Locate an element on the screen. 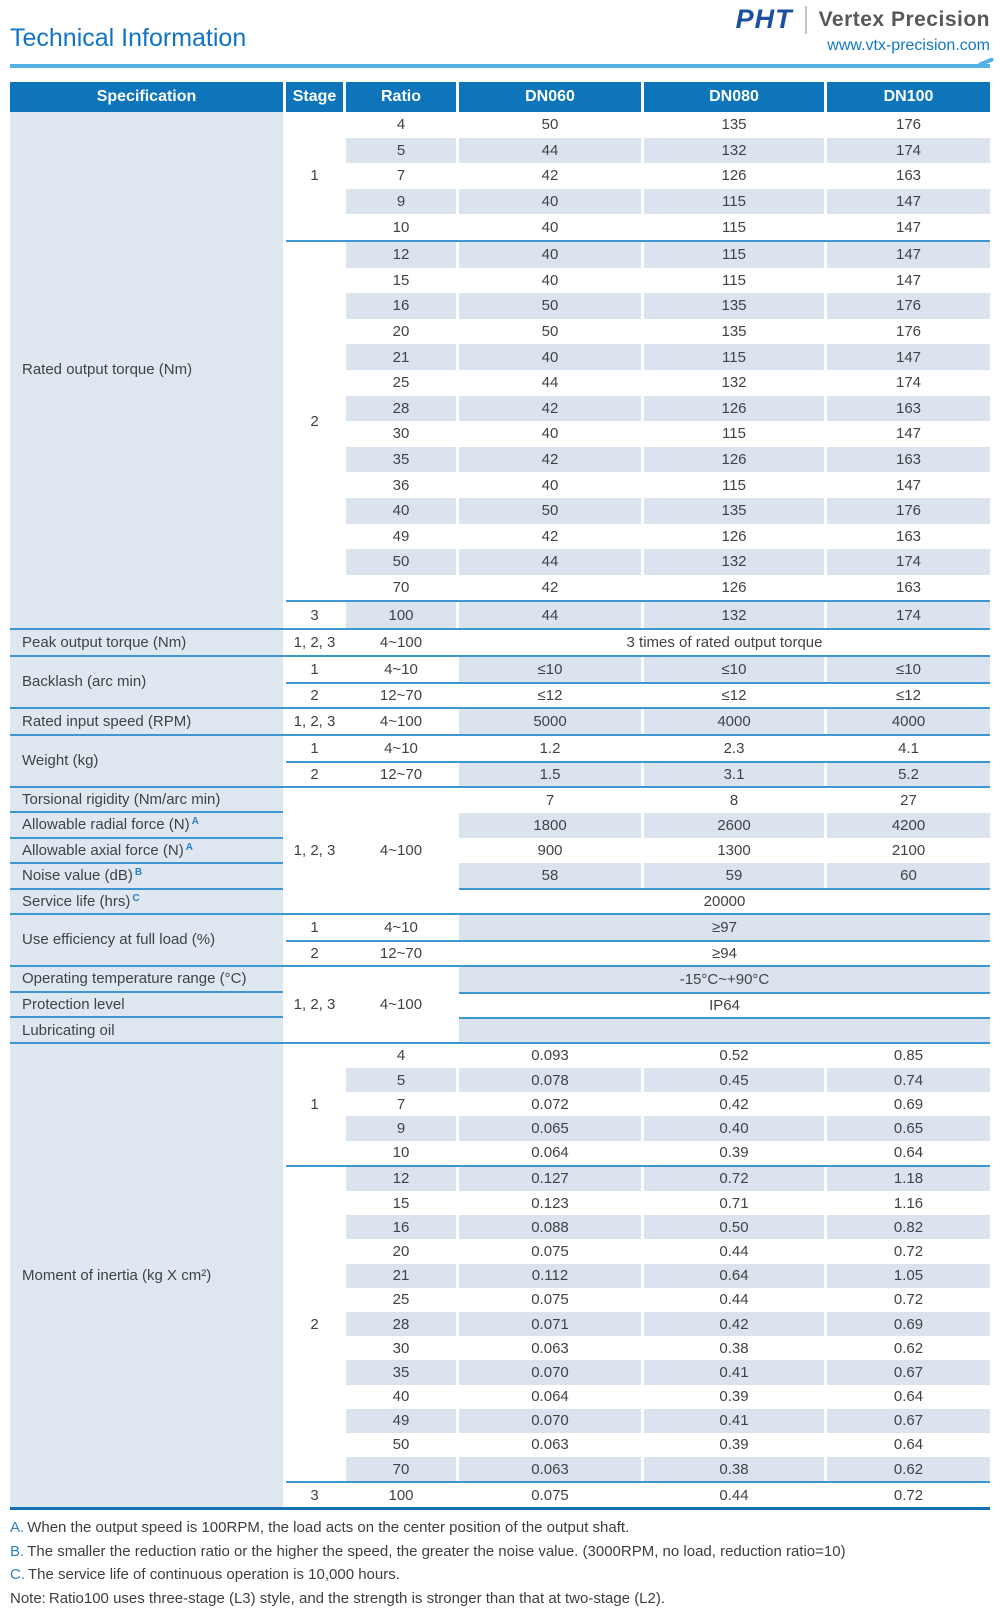 The width and height of the screenshot is (1000, 1610). ratio-cell: 100 is located at coordinates (401, 615).